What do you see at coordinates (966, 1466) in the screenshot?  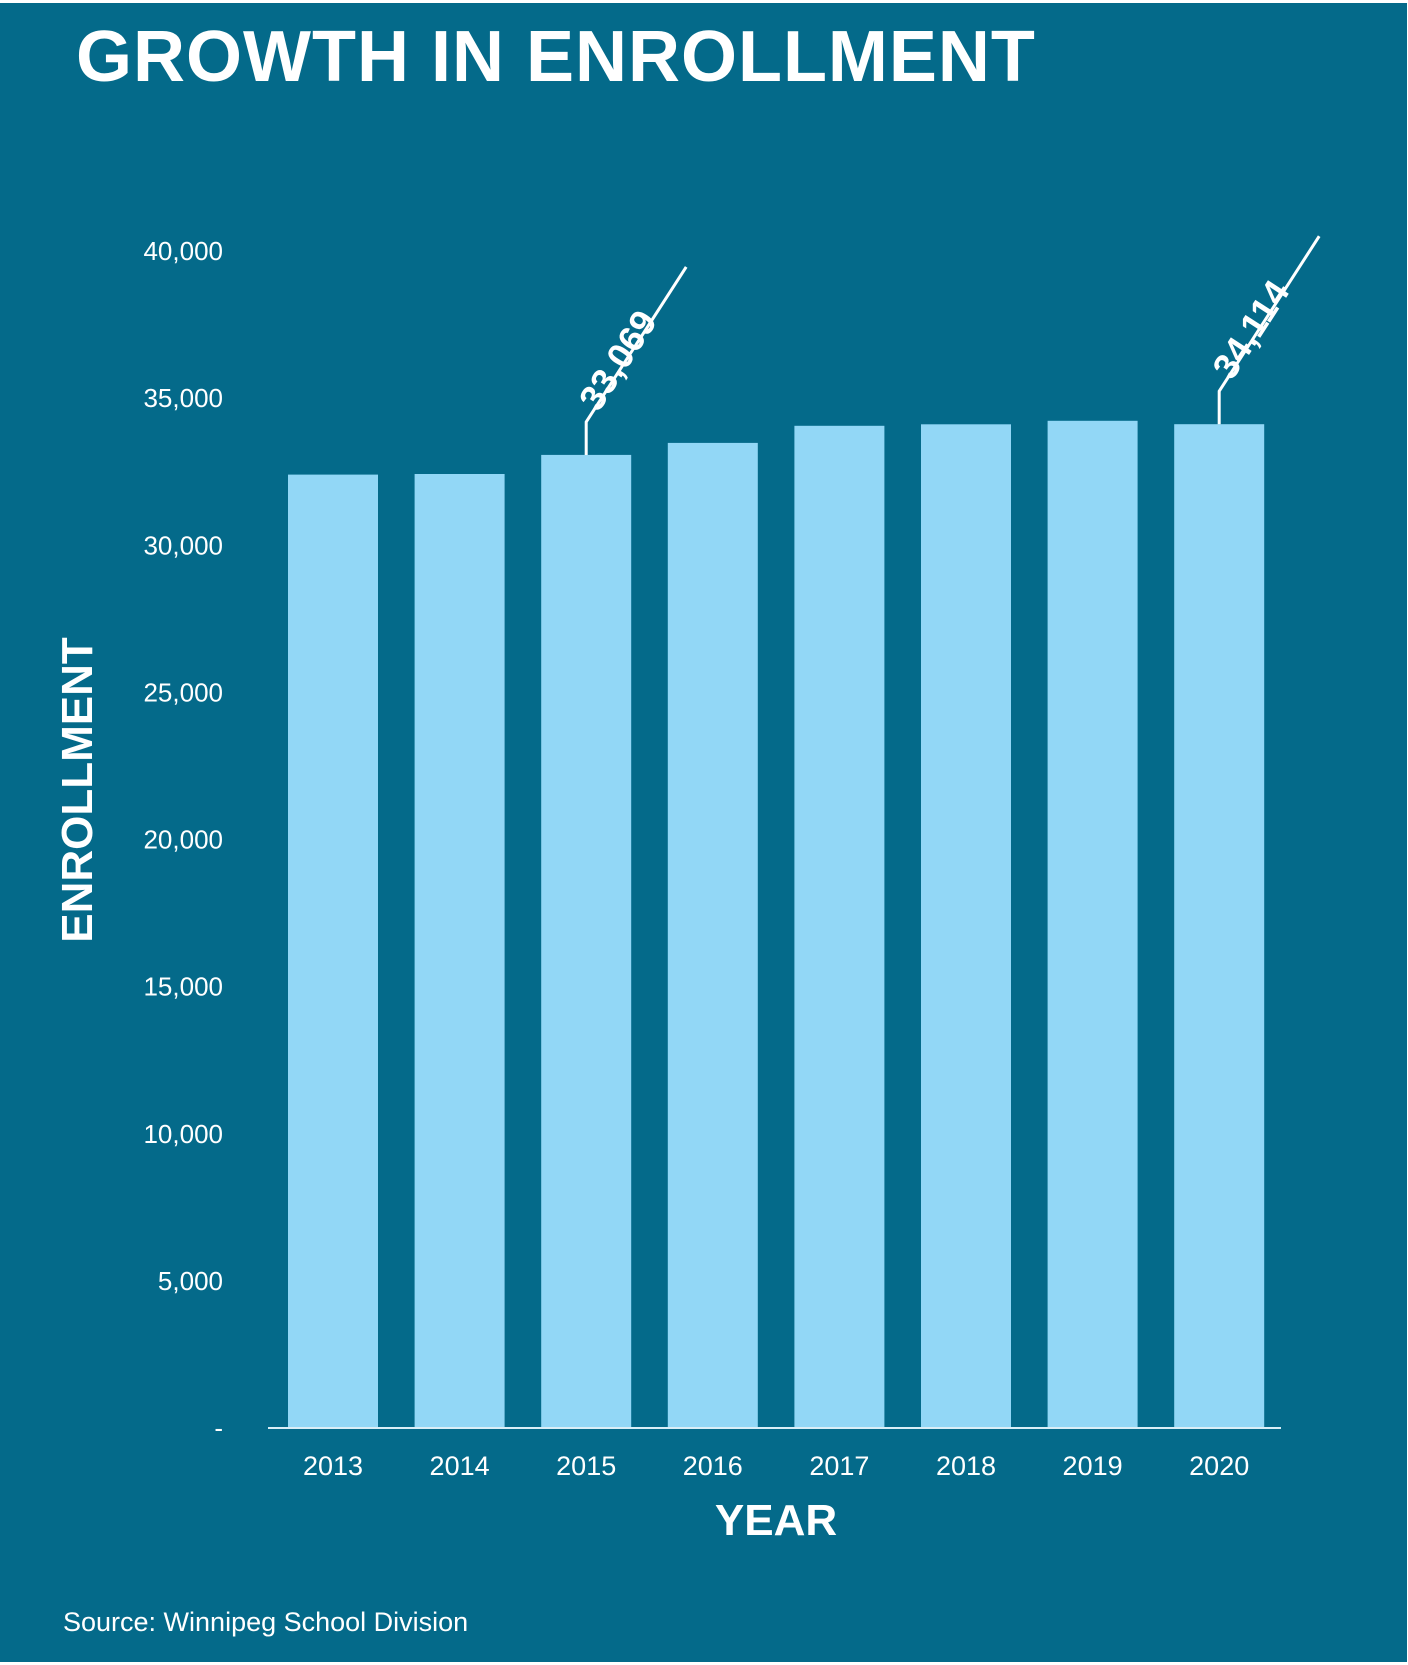 I see `x-tick-label: 2018` at bounding box center [966, 1466].